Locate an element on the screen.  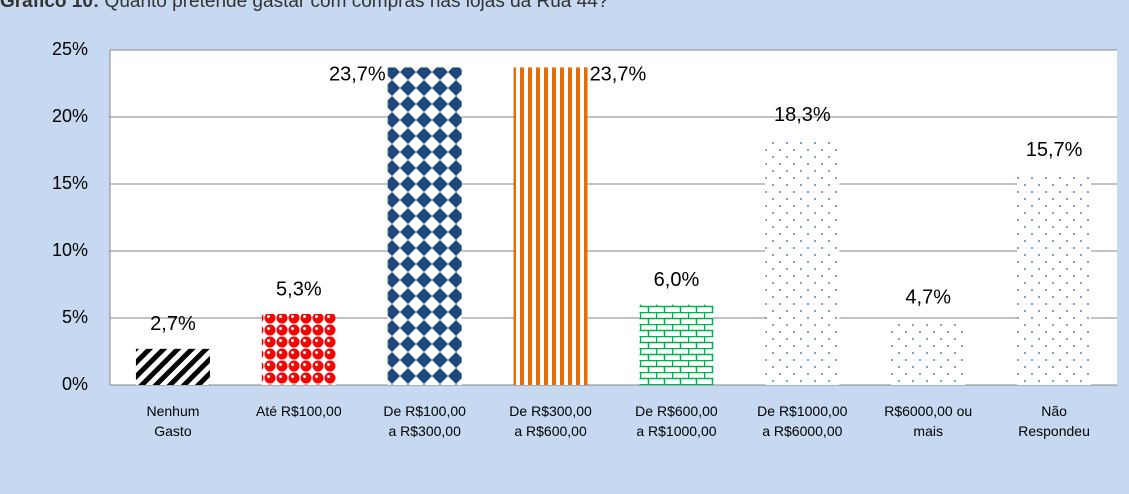
y-tick-label: 20% is located at coordinates (70, 116).